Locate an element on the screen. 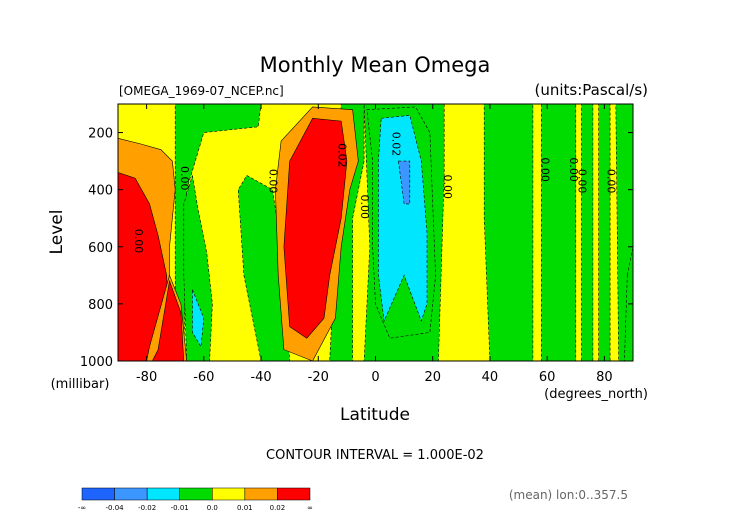 This screenshot has width=752, height=532. x-axis-label: Latitude is located at coordinates (375, 415).